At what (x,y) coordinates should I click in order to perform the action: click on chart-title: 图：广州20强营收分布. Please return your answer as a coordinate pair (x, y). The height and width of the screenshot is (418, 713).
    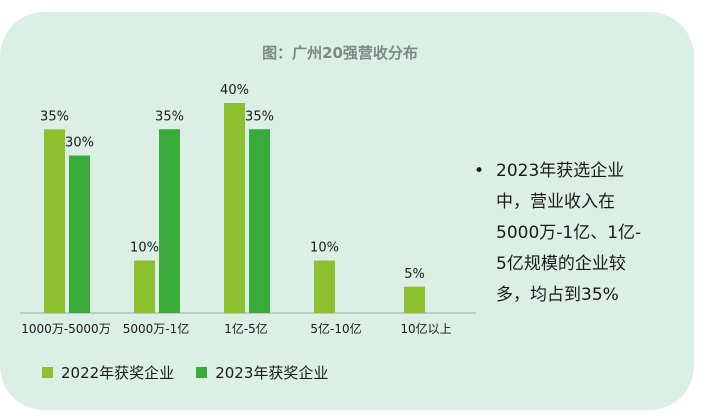
    Looking at the image, I should click on (340, 53).